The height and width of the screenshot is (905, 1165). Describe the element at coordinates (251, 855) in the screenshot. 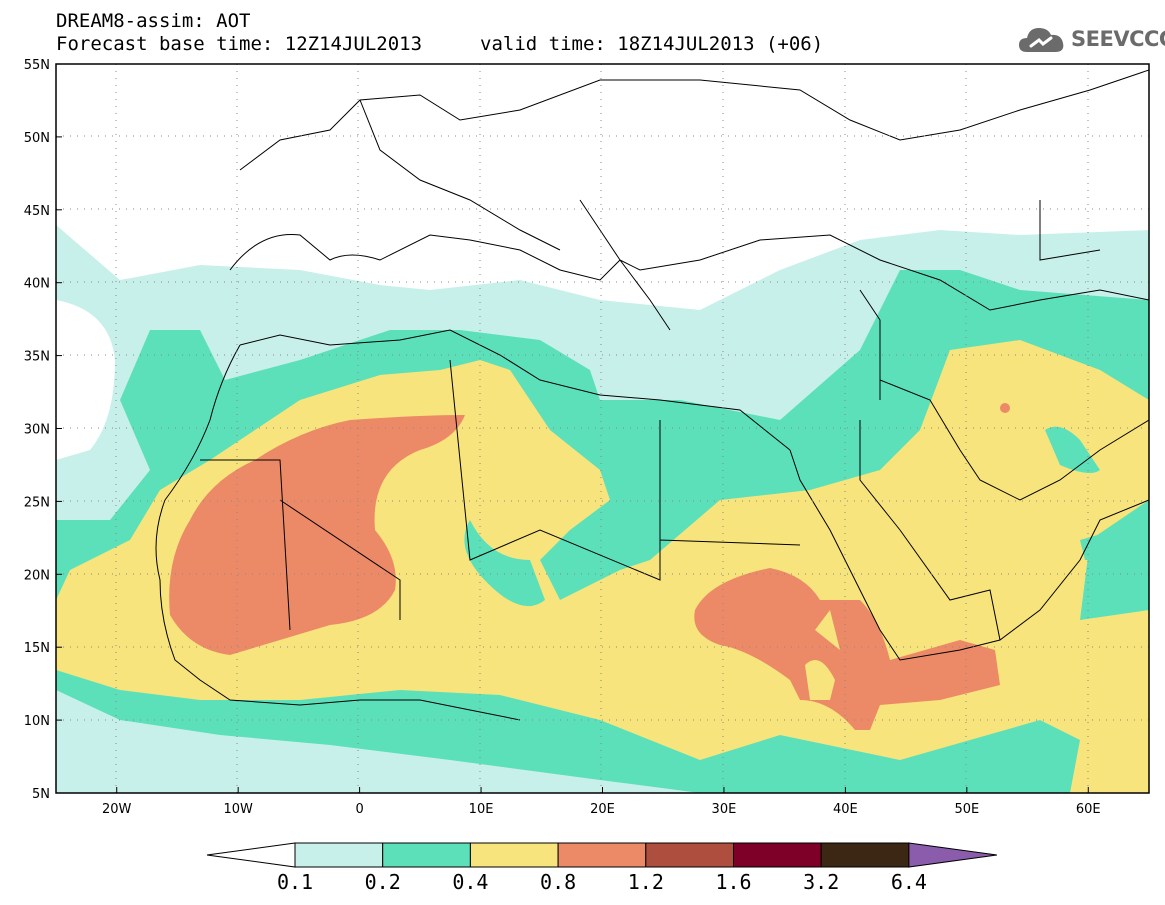

I see `colorbar-low-arrow` at that location.